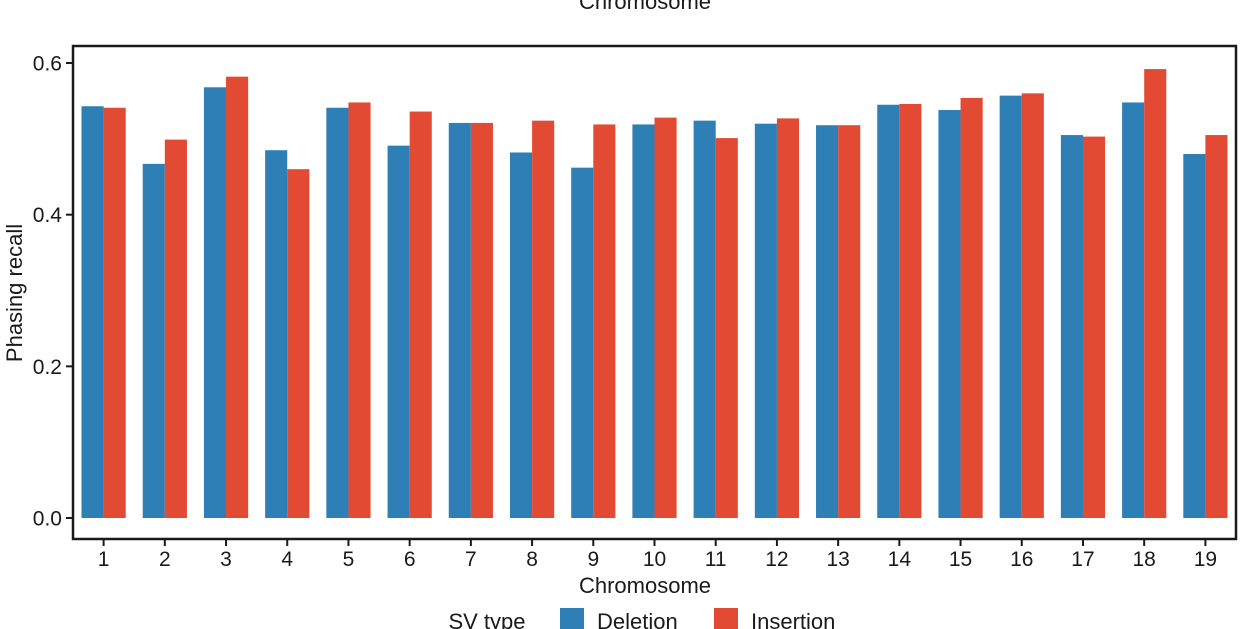 The width and height of the screenshot is (1248, 629). I want to click on legend: SV type Deletion Insertion, so click(641, 618).